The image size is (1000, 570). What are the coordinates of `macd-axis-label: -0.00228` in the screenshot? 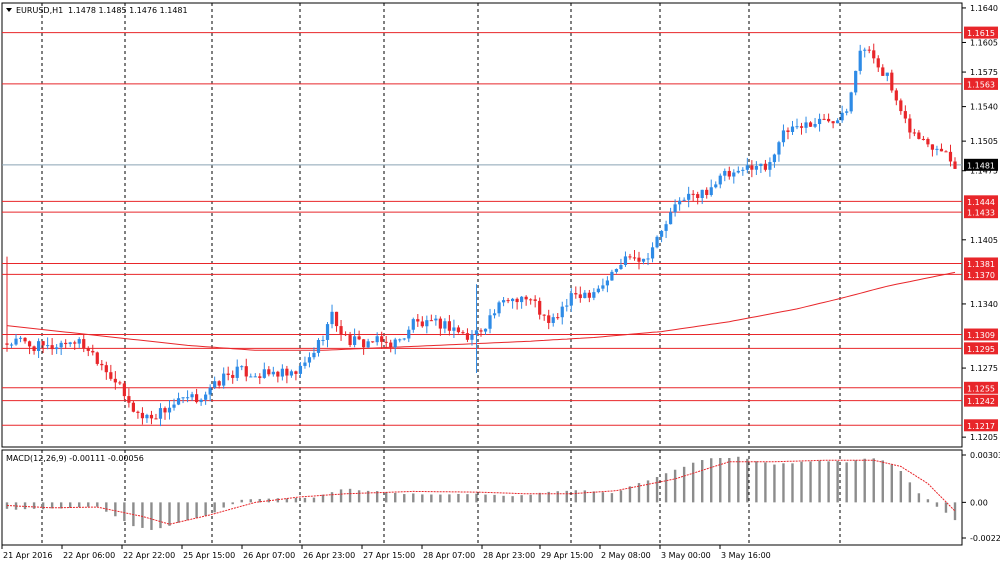 It's located at (985, 538).